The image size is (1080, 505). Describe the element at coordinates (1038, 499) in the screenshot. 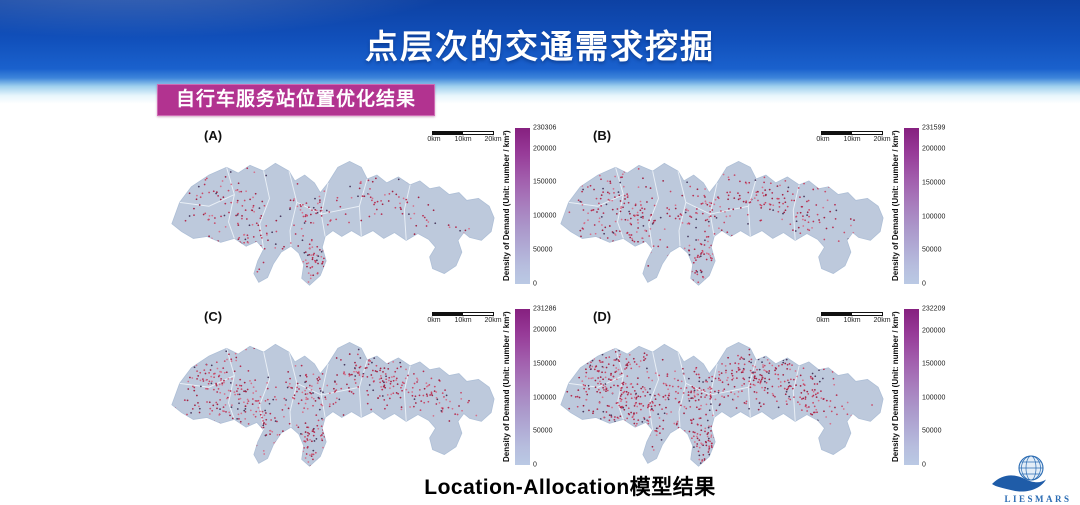

I see `liesmars-logo-text: LIESMARS` at that location.